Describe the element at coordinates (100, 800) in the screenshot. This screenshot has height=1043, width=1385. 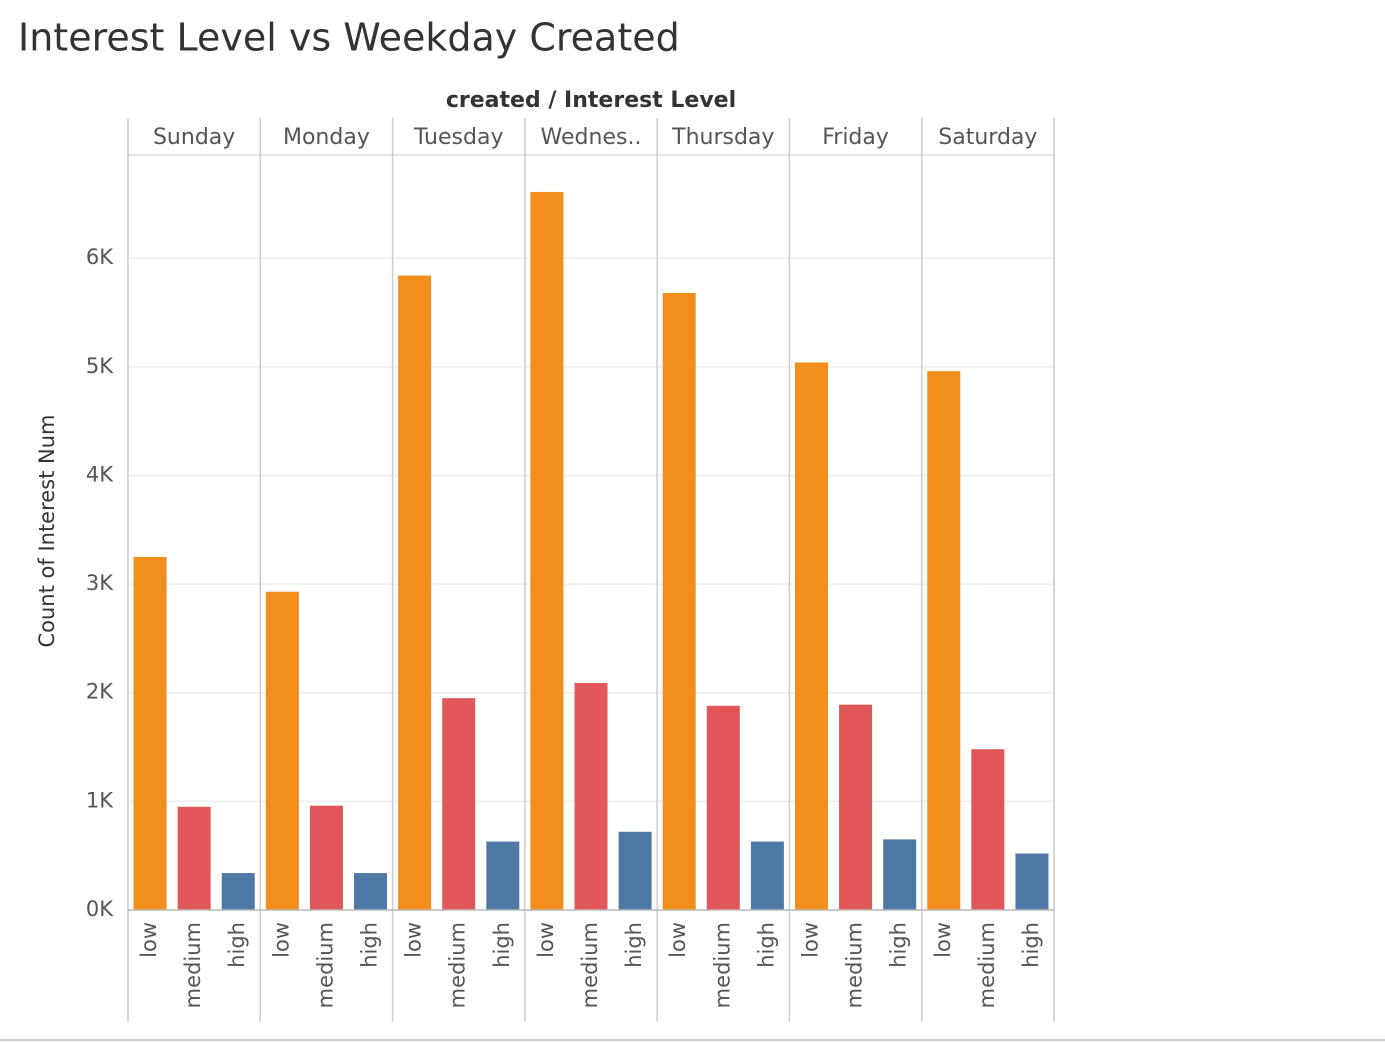
I see `y-tick-label: 1K` at that location.